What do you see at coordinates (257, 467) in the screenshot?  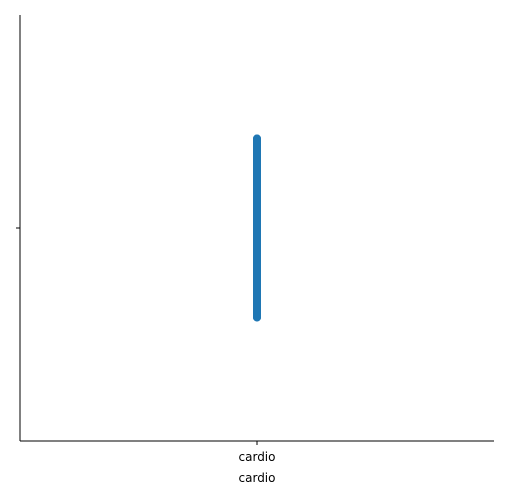 I see `labels: cardio cardio` at bounding box center [257, 467].